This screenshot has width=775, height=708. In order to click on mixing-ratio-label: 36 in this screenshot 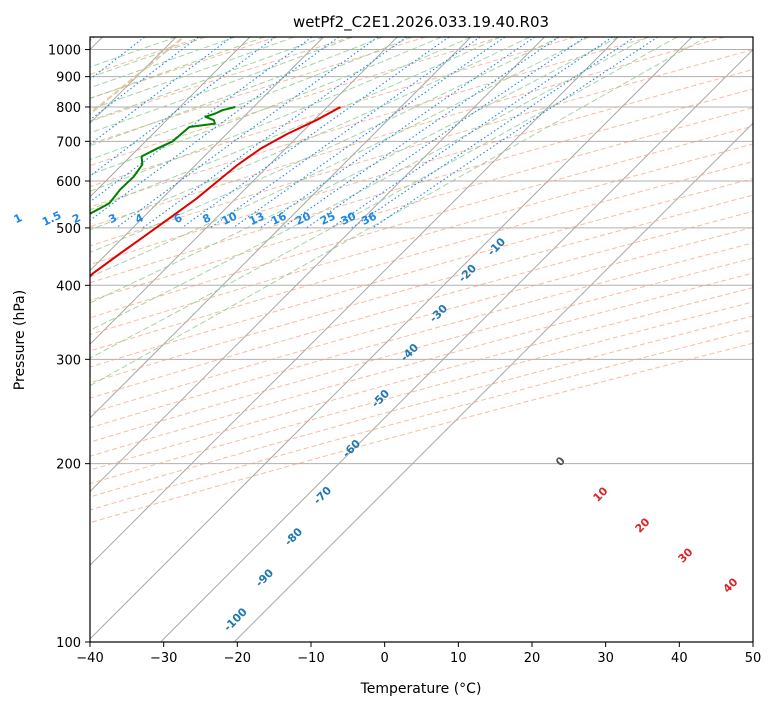, I will do `click(369, 218)`.